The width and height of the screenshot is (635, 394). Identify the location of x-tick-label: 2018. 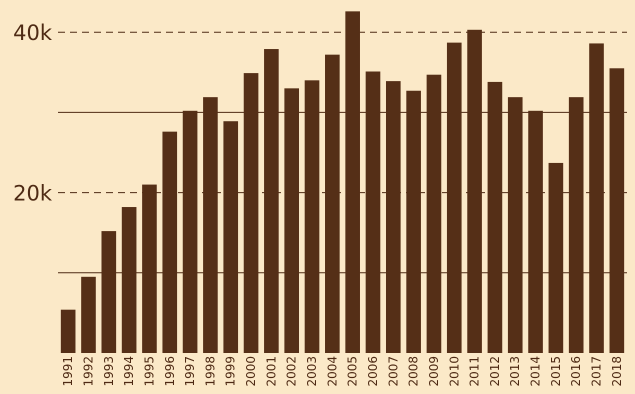
(617, 371).